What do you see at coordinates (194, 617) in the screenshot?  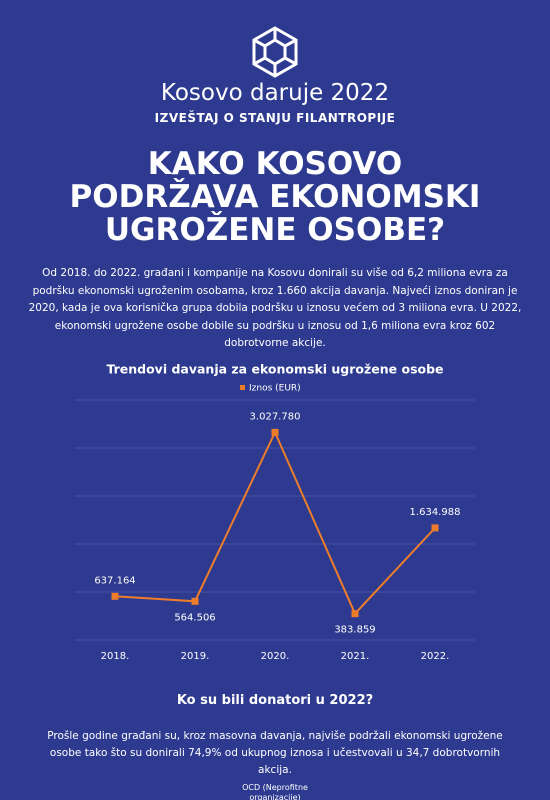 I see `value-label: 564.506` at bounding box center [194, 617].